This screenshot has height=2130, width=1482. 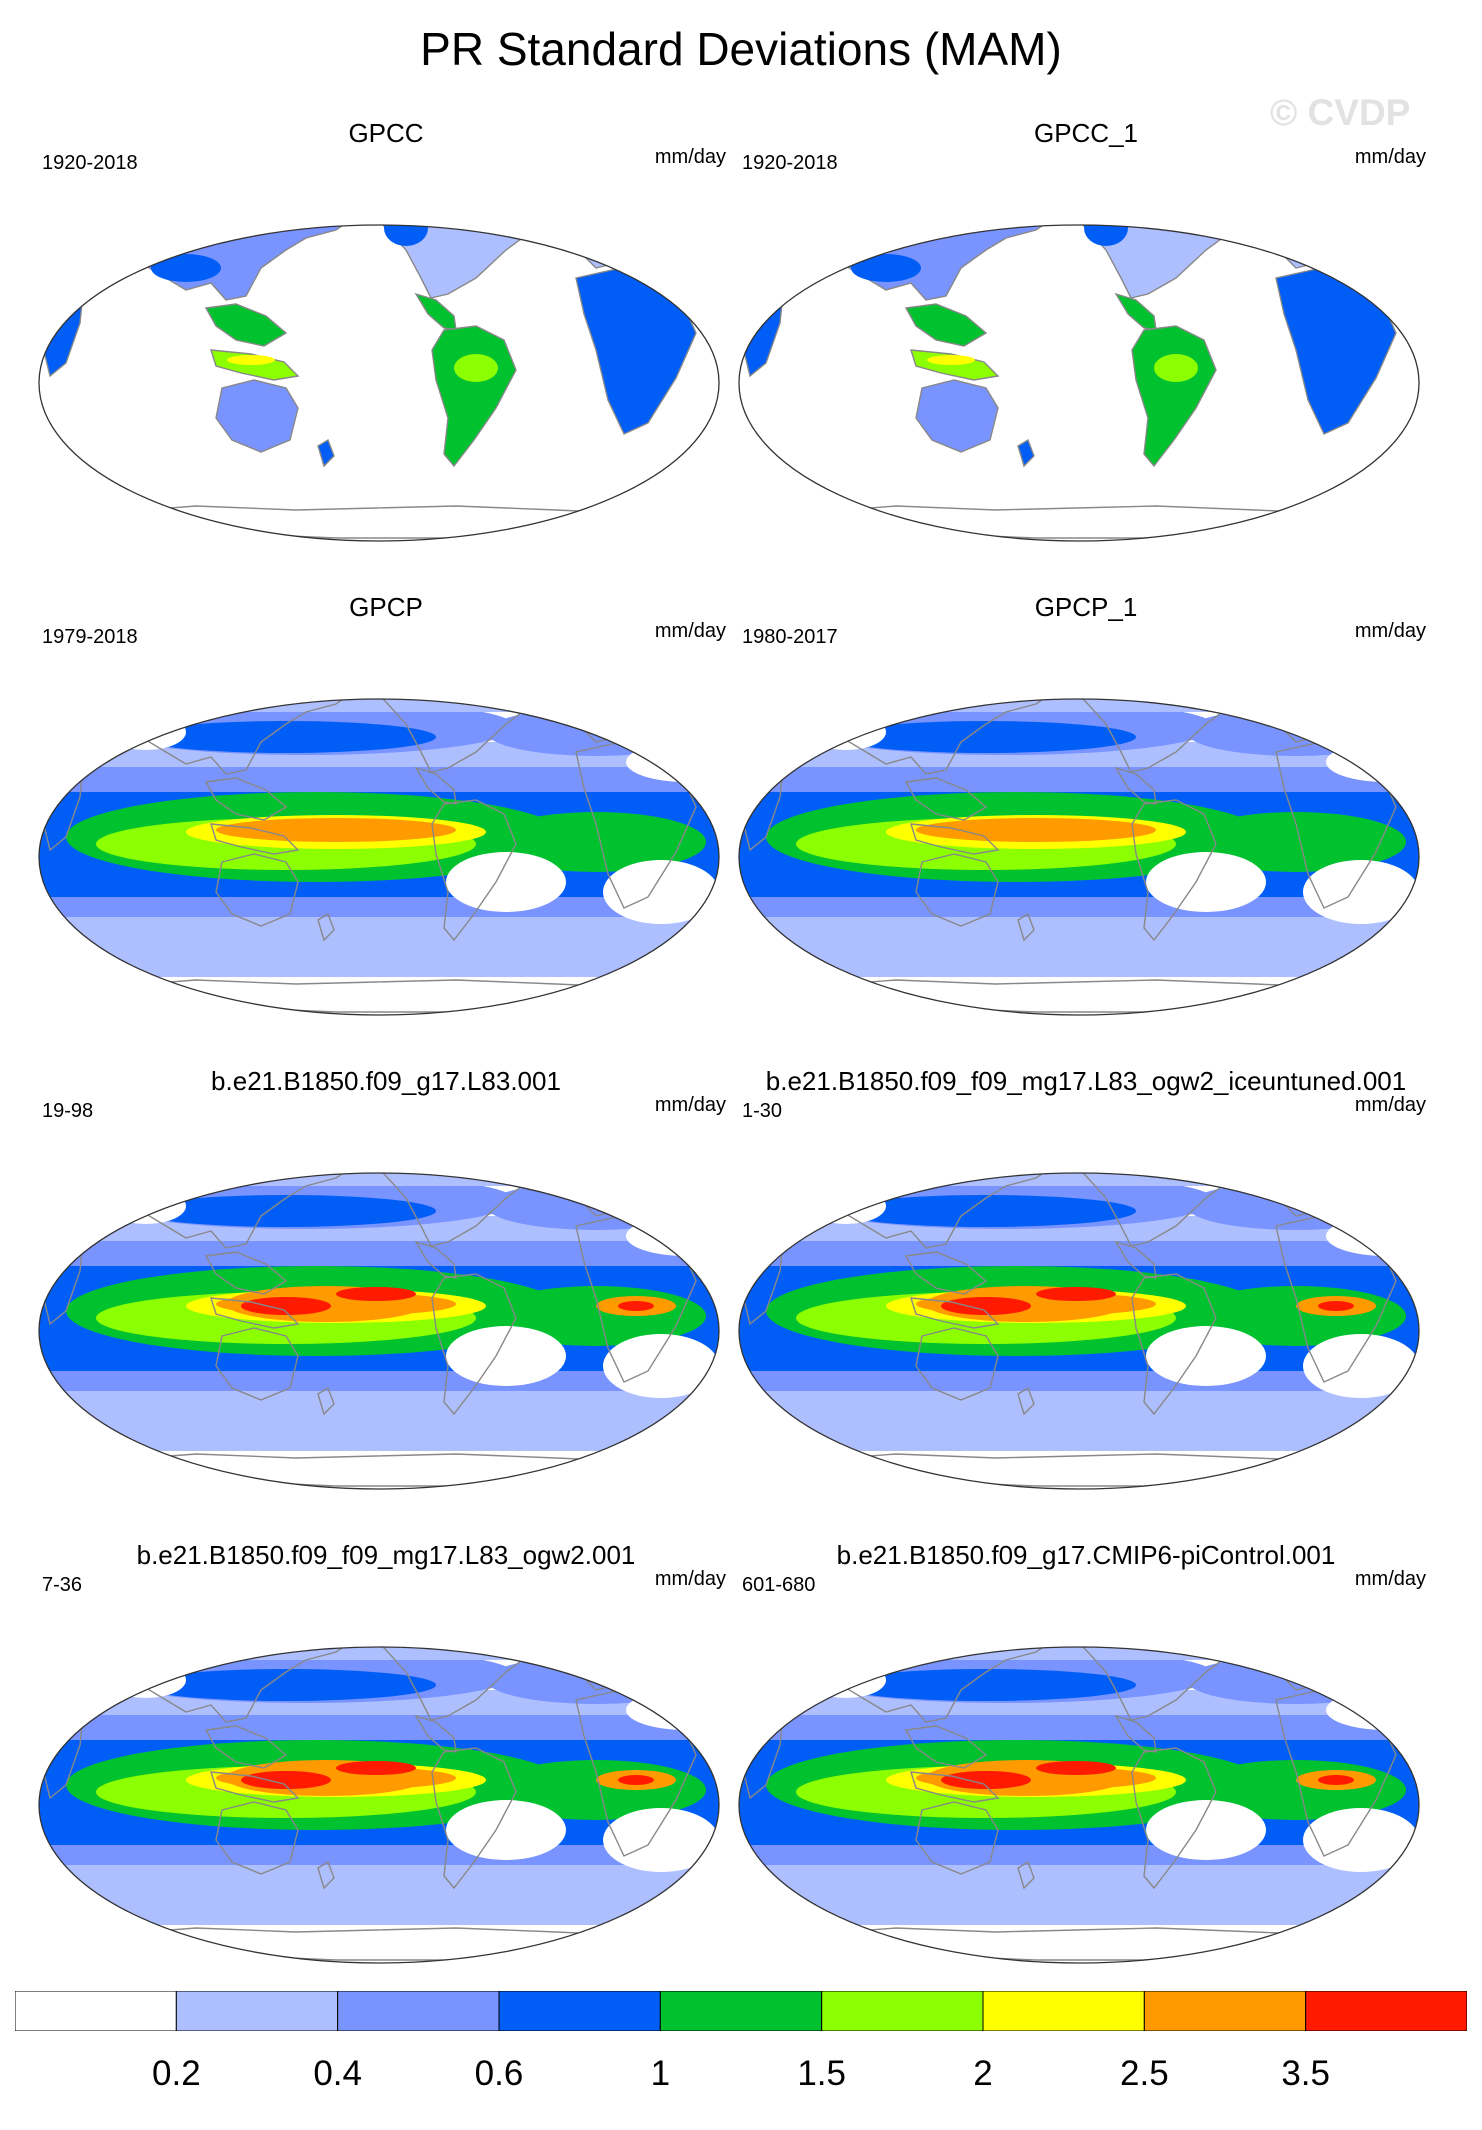 I want to click on watermark: © CVDP, so click(x=1340, y=112).